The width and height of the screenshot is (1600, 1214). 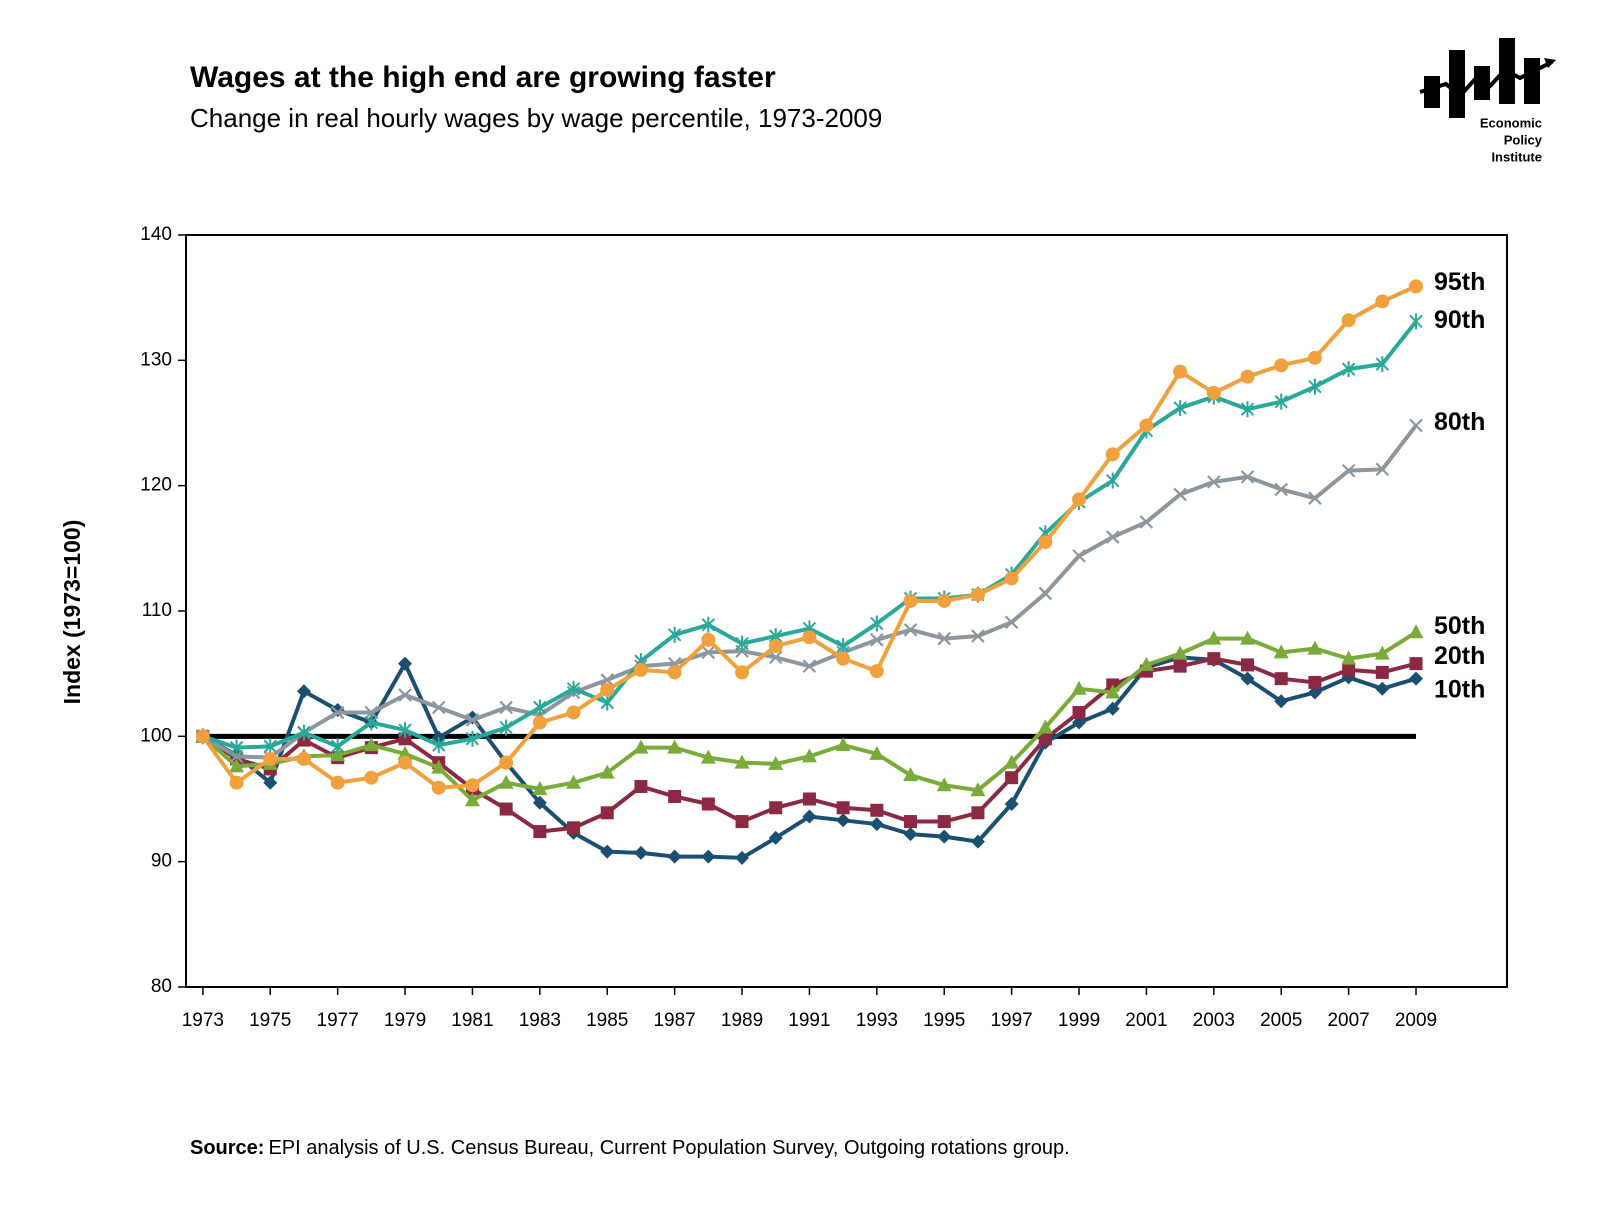 I want to click on series: 10th, so click(x=840, y=757).